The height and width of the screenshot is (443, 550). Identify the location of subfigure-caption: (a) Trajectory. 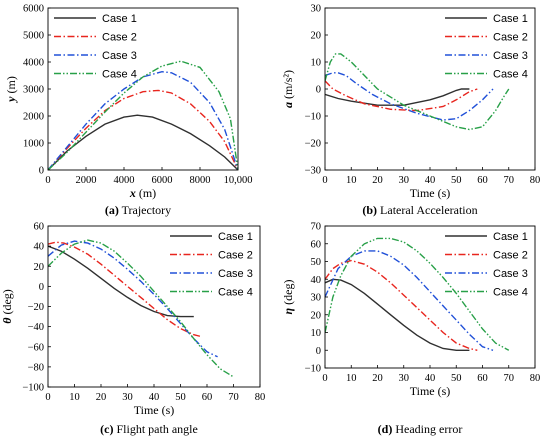
(138, 210).